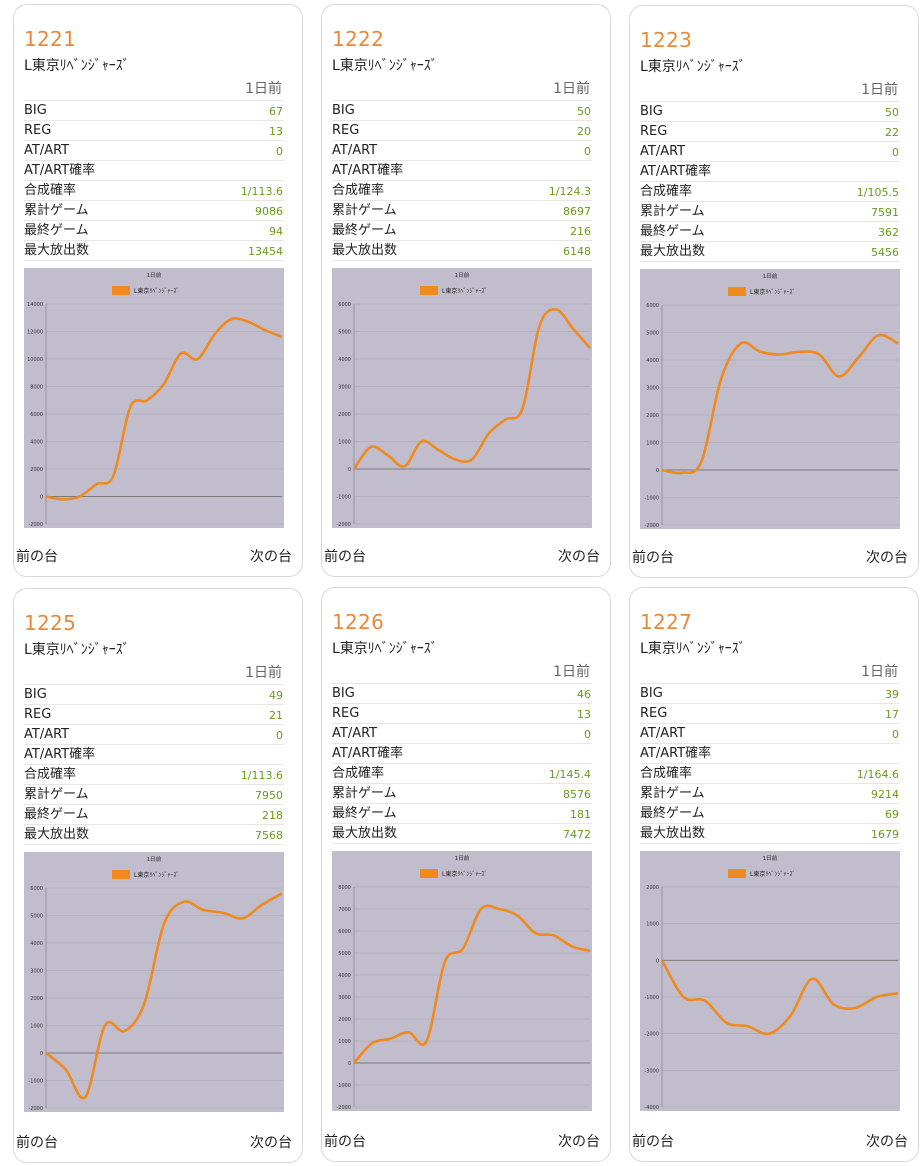 This screenshot has height=1166, width=924. I want to click on stat-value: 0, so click(587, 734).